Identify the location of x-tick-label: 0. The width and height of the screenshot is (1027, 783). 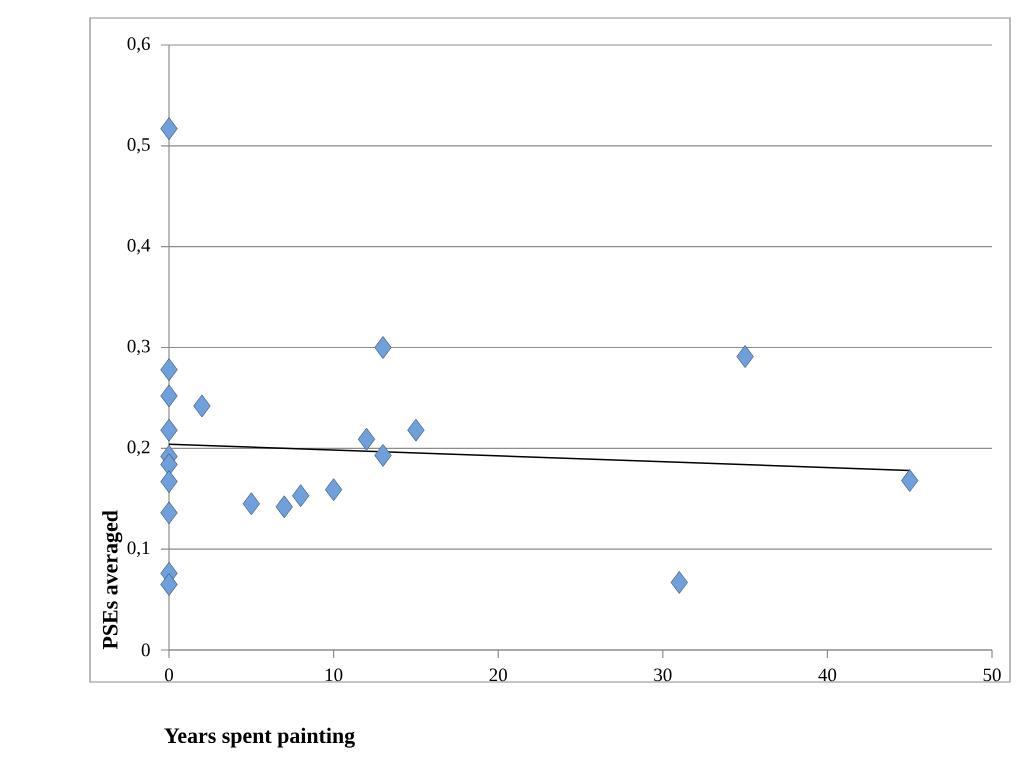
(169, 675).